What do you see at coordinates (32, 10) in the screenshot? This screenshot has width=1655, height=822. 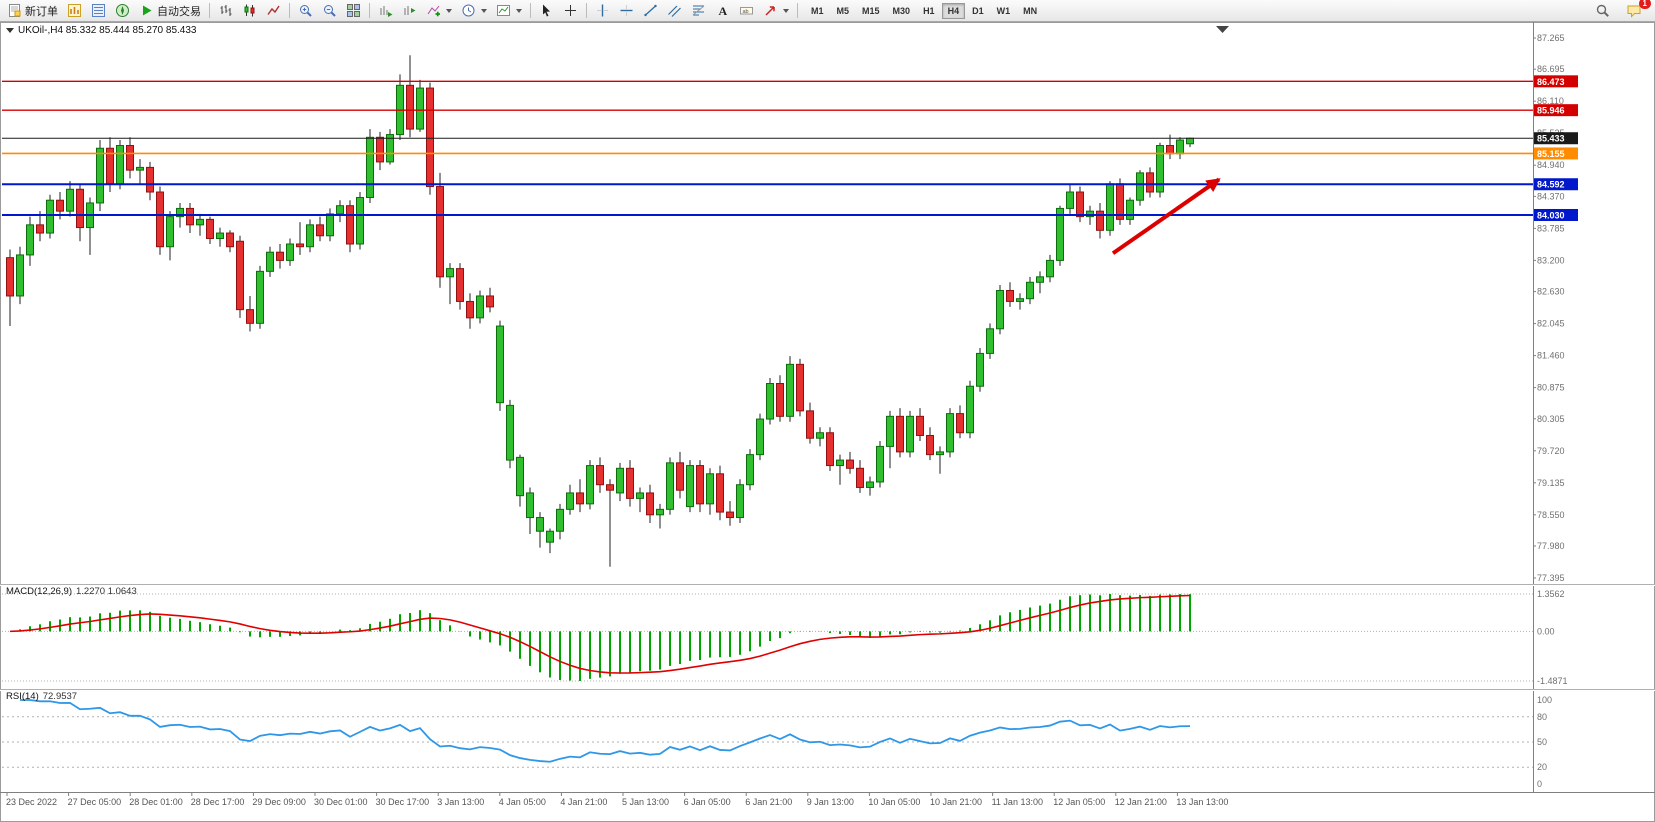 I see `new-order-button: 新订单` at bounding box center [32, 10].